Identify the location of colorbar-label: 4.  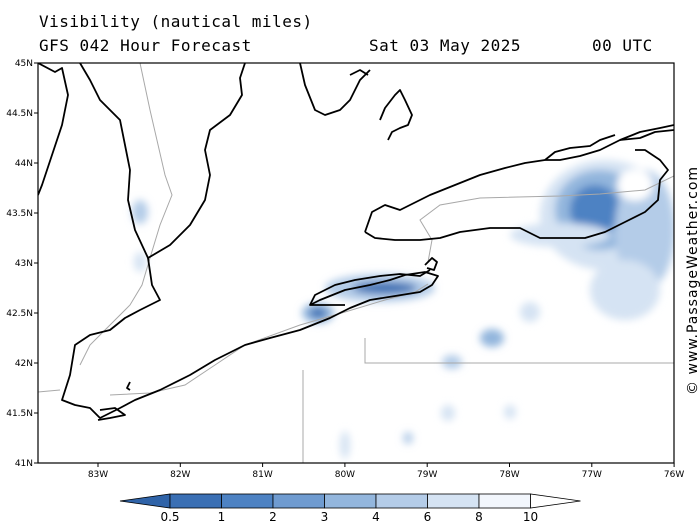
(376, 517).